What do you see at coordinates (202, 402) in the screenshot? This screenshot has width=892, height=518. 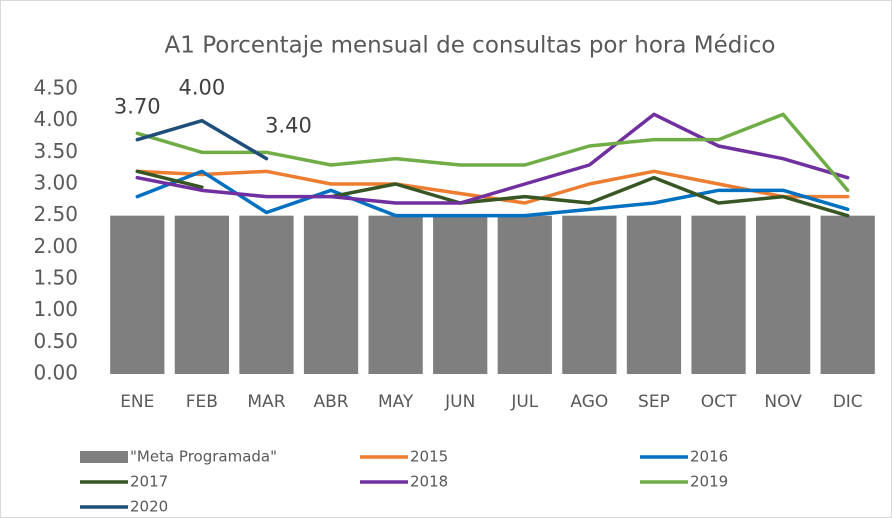 I see `x-tick-label: FEB` at bounding box center [202, 402].